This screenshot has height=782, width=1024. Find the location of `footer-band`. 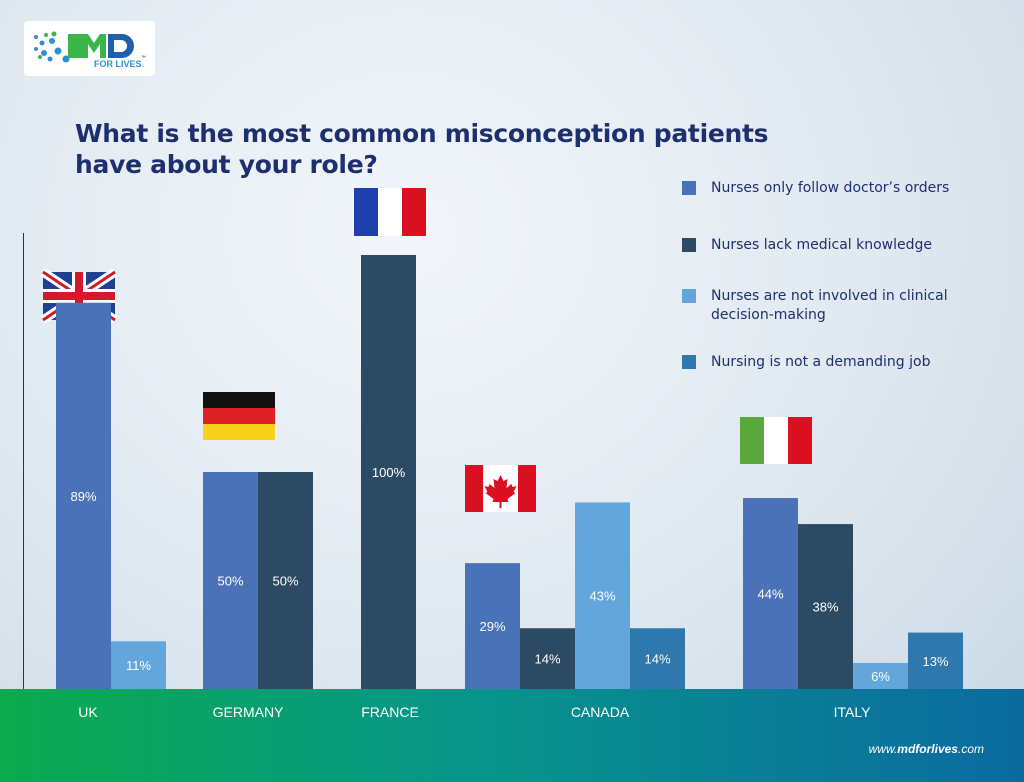

footer-band is located at coordinates (512, 735).